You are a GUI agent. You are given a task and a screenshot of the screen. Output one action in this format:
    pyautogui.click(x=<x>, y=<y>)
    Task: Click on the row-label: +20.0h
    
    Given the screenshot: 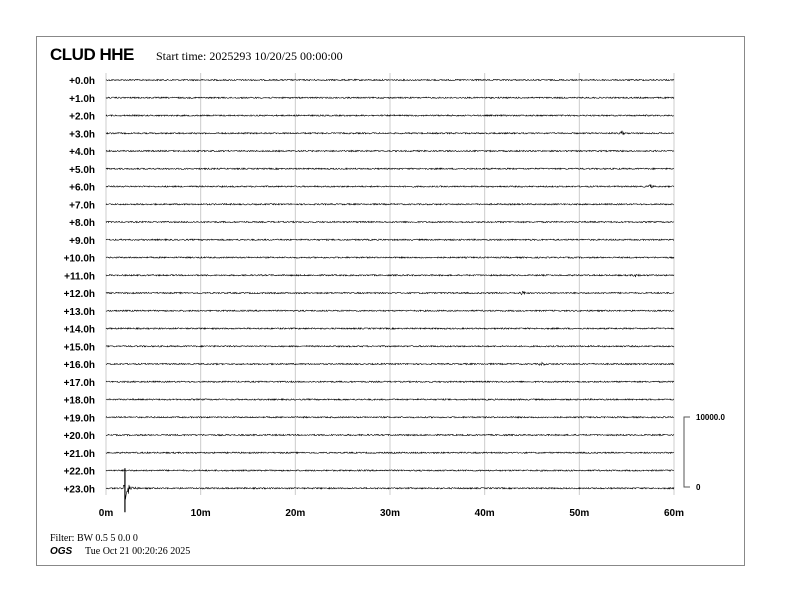 What is the action you would take?
    pyautogui.click(x=79, y=436)
    